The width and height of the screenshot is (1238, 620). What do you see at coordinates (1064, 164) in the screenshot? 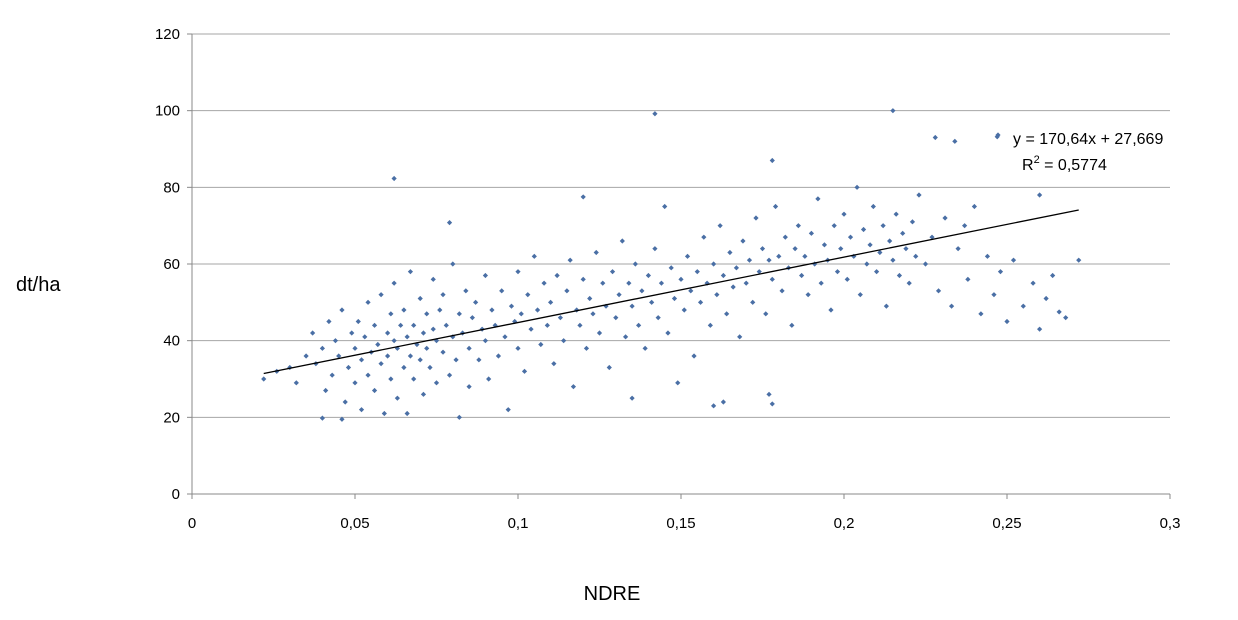
I see `trendline-r-squared: R2 = 0,5774` at bounding box center [1064, 164].